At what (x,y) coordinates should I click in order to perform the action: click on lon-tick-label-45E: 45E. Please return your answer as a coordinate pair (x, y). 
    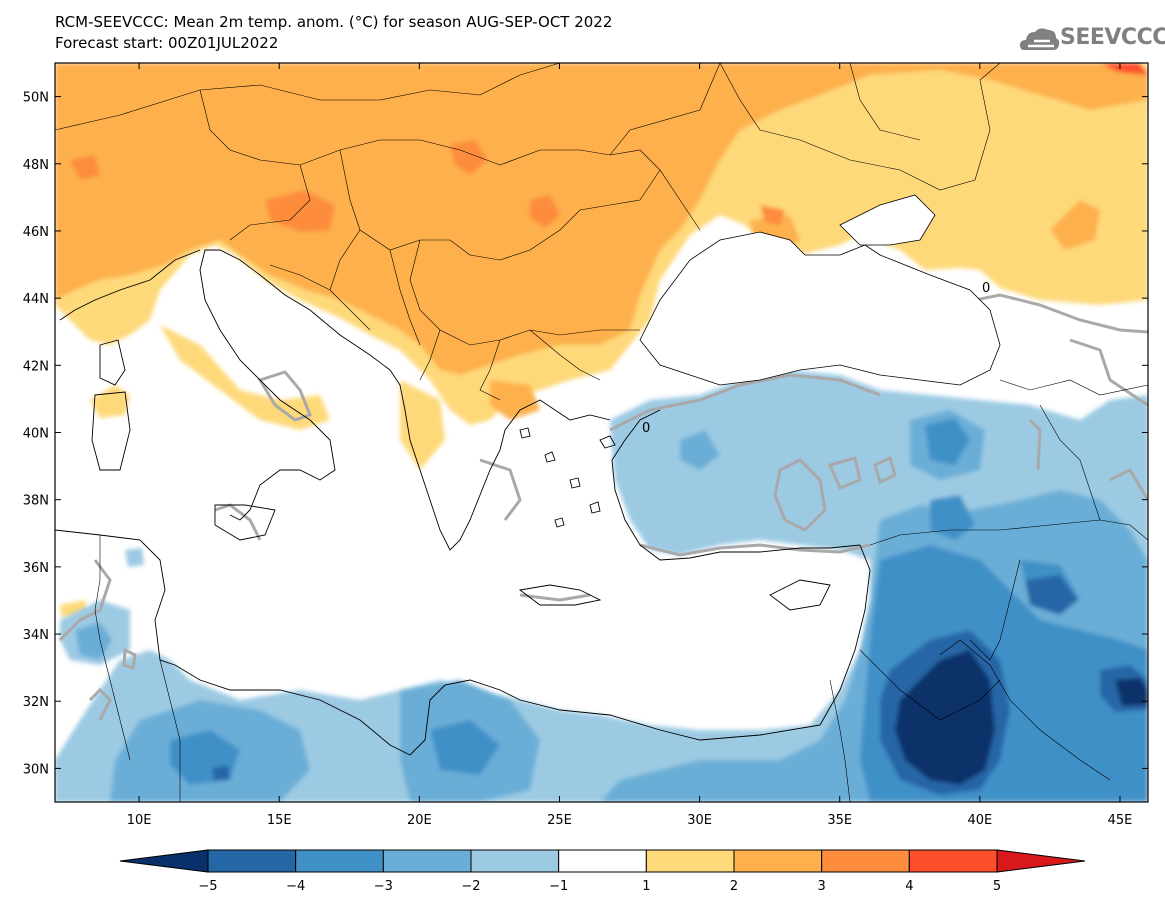
    Looking at the image, I should click on (1120, 820).